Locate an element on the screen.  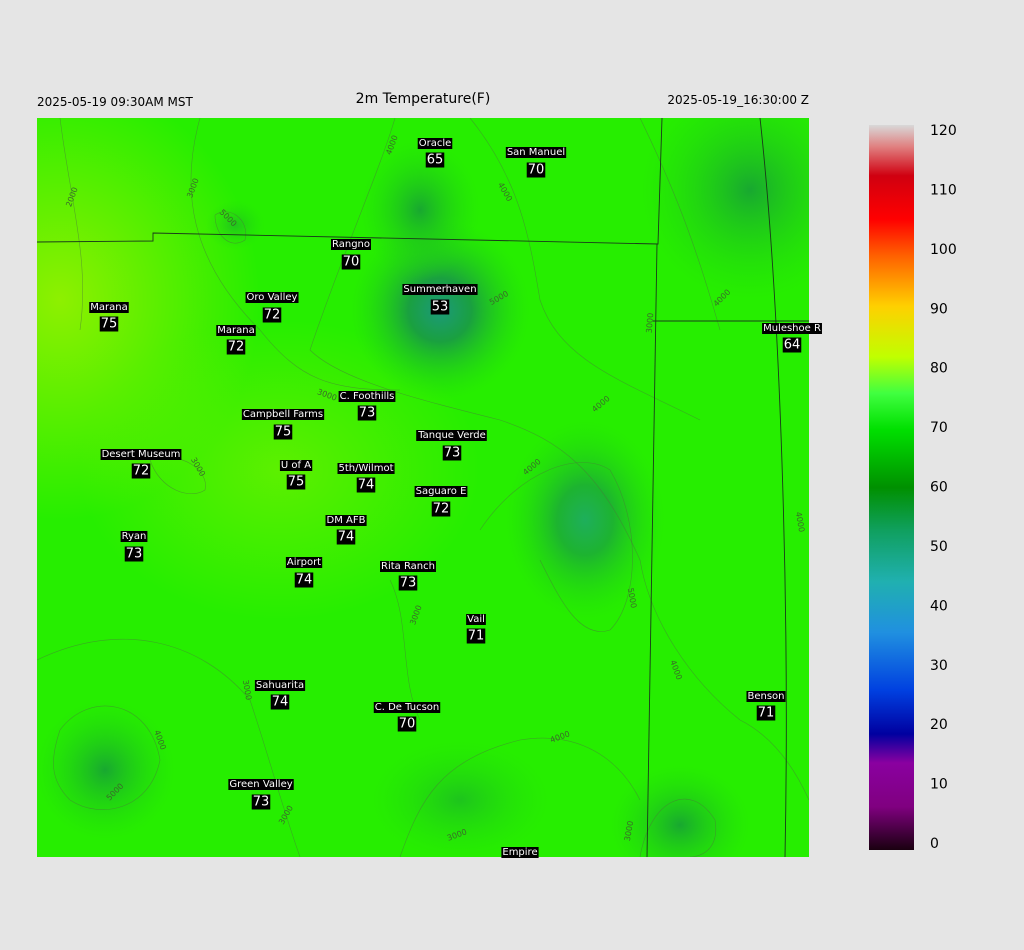
colorbar-tick-label: 70 is located at coordinates (939, 428).